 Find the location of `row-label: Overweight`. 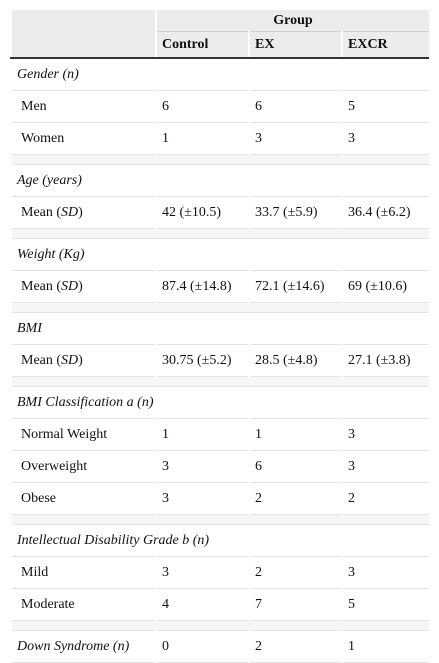

row-label: Overweight is located at coordinates (83, 466).